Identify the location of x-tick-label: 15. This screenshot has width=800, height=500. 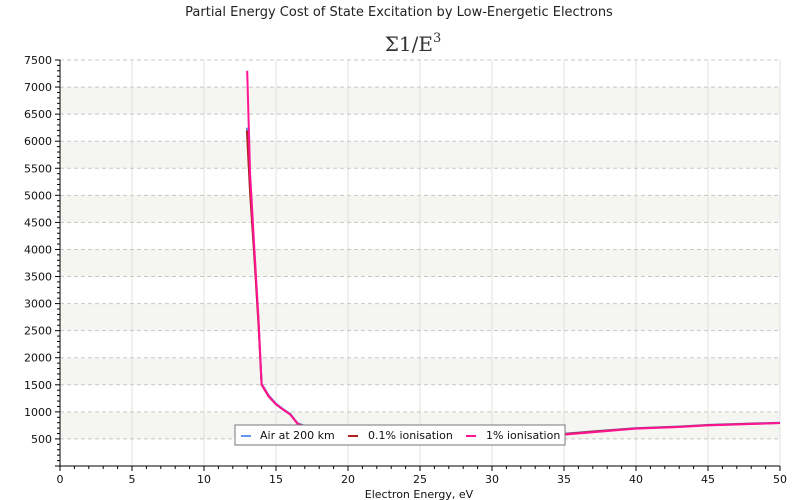
(276, 479).